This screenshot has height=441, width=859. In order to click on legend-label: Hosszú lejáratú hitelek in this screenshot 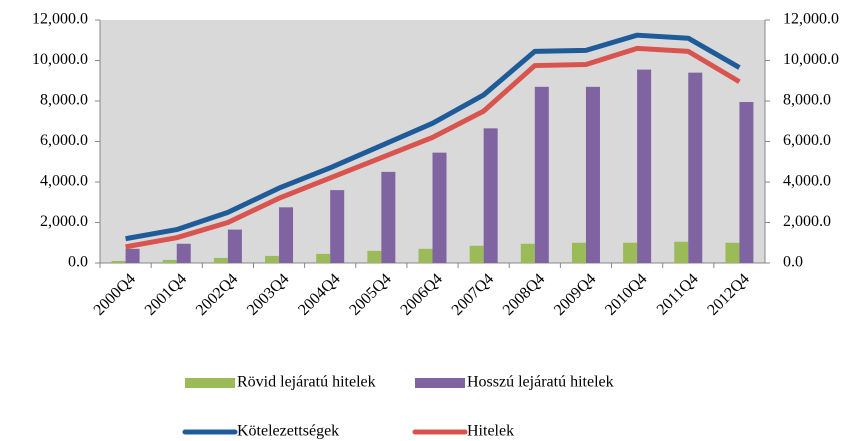, I will do `click(540, 382)`.